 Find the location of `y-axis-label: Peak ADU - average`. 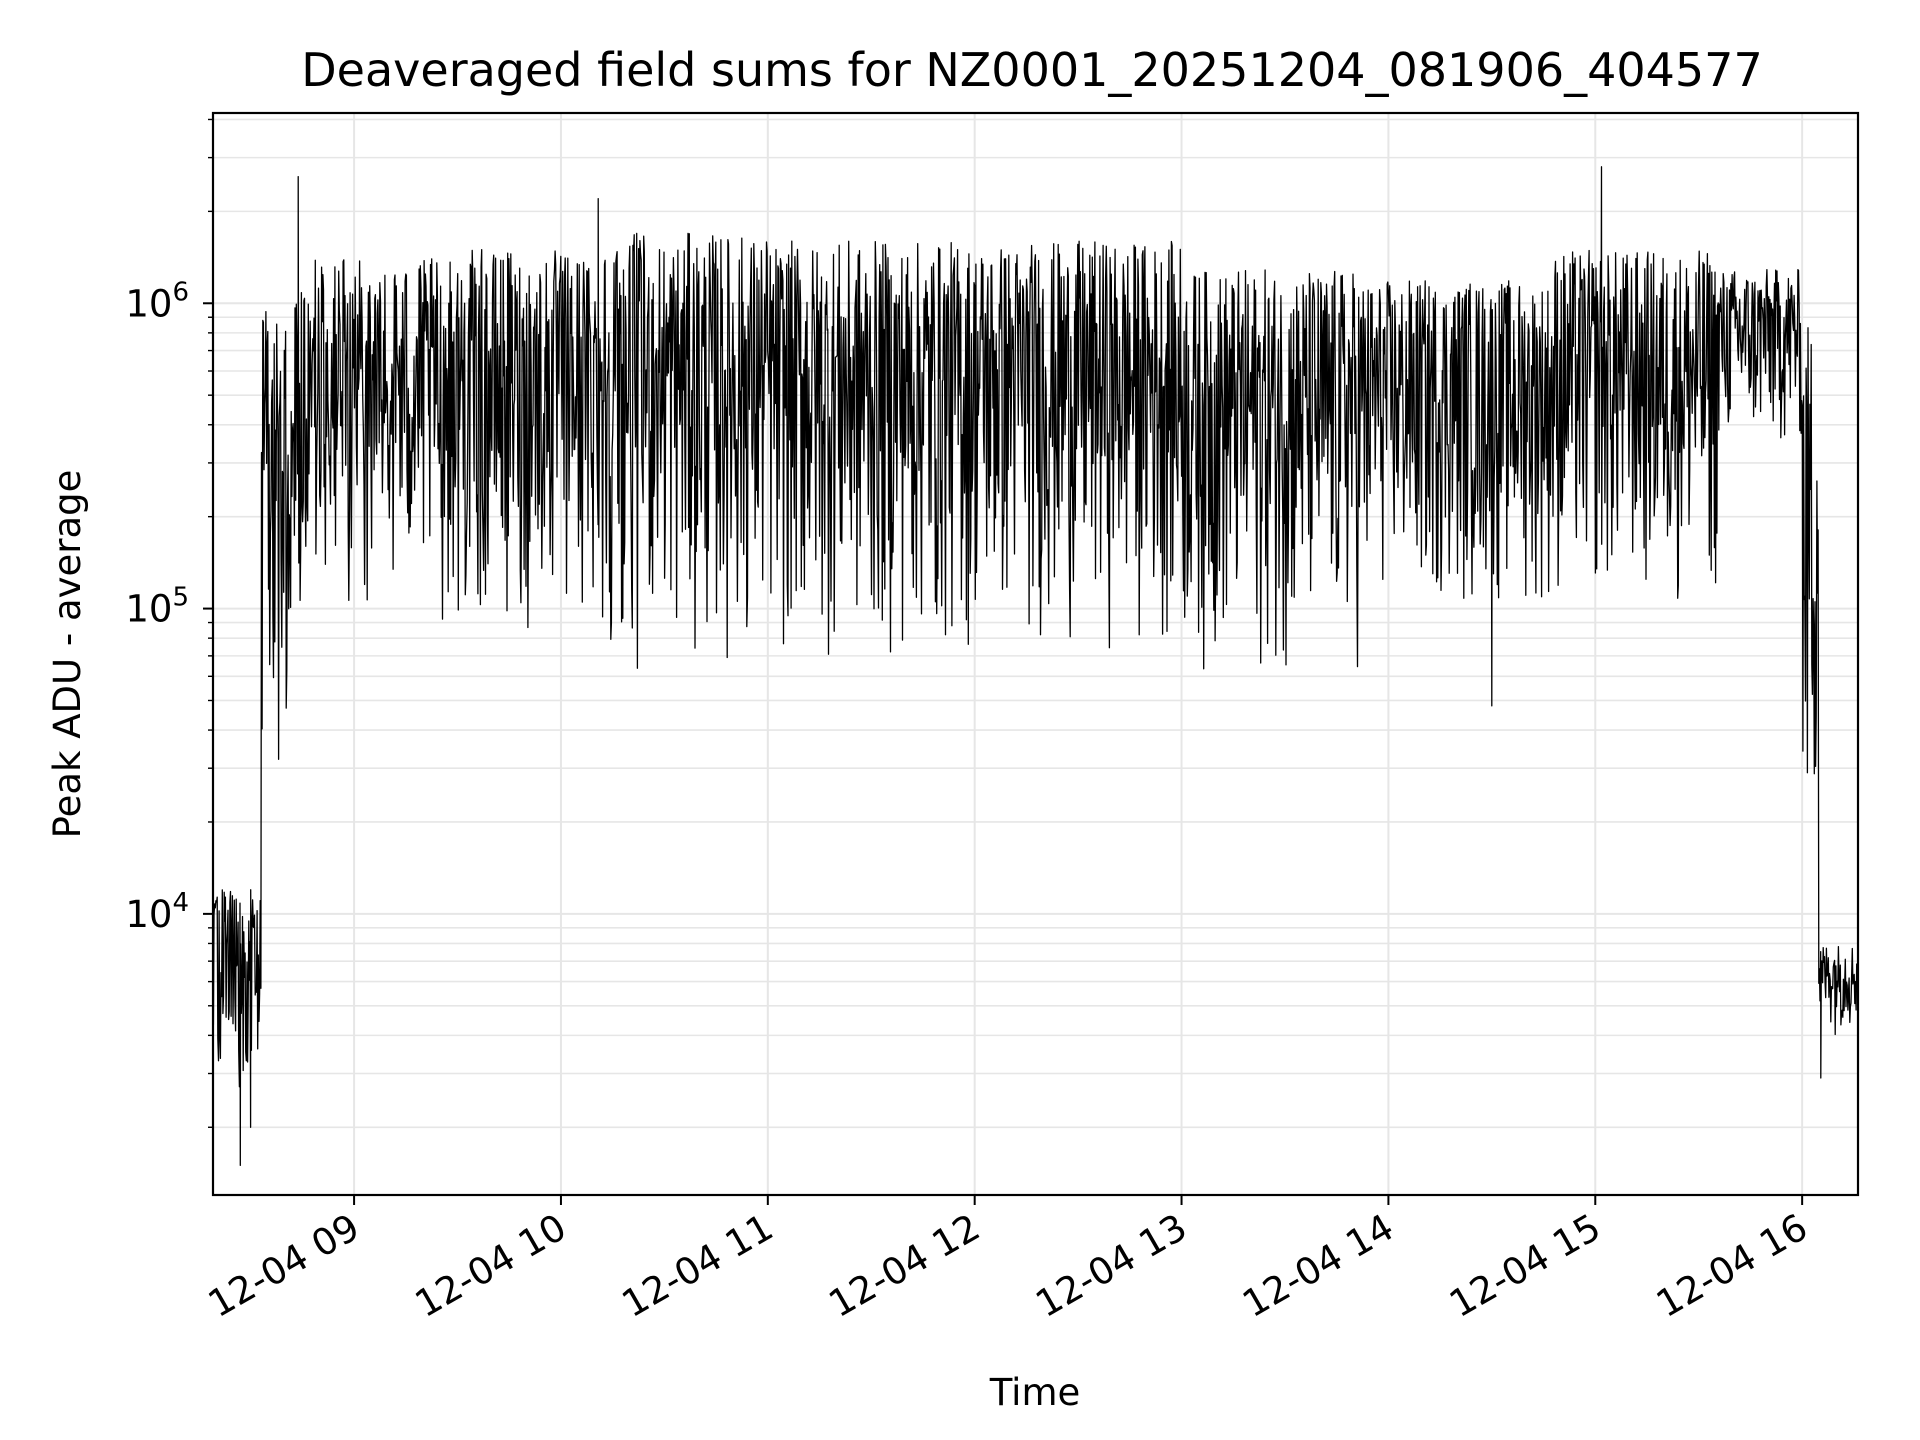

y-axis-label: Peak ADU - average is located at coordinates (67, 654).